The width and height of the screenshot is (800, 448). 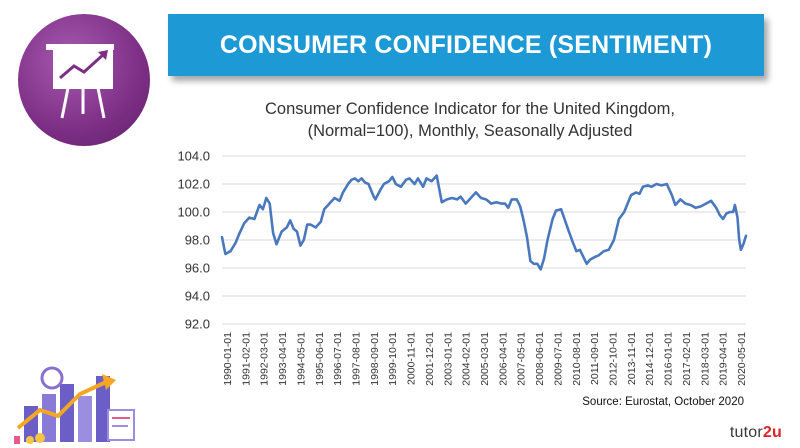 I want to click on presentation-board-icon, so click(x=80, y=81).